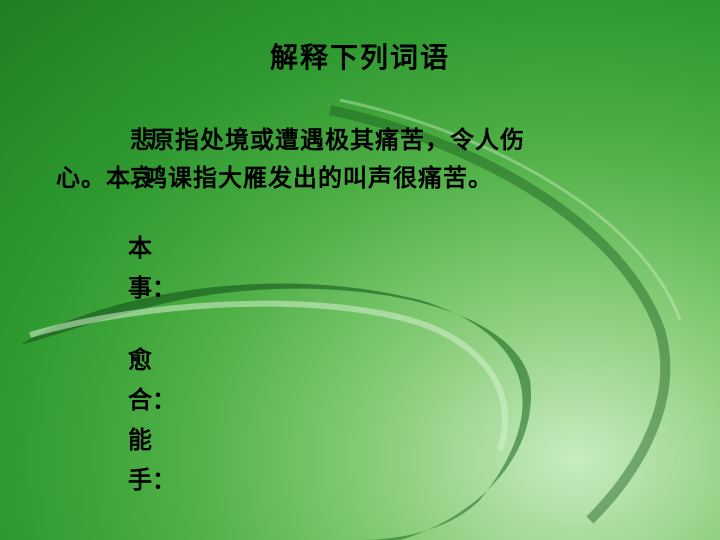  I want to click on slide-title: 解释下列词语, so click(359, 57).